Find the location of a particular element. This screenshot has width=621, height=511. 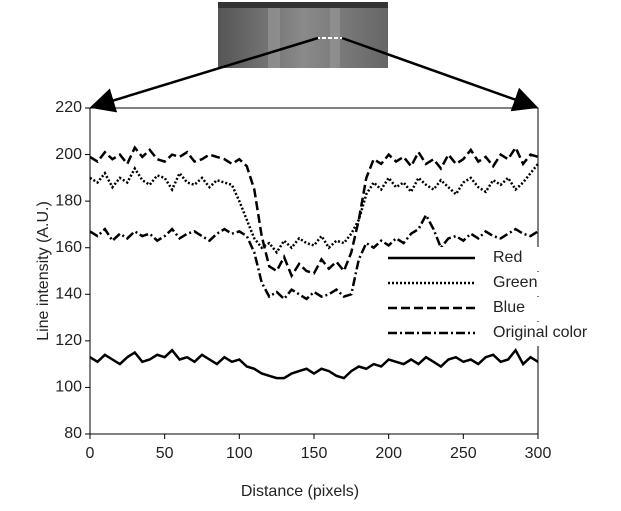

y-axis-label: Line intensity (A.U.) is located at coordinates (43, 271).